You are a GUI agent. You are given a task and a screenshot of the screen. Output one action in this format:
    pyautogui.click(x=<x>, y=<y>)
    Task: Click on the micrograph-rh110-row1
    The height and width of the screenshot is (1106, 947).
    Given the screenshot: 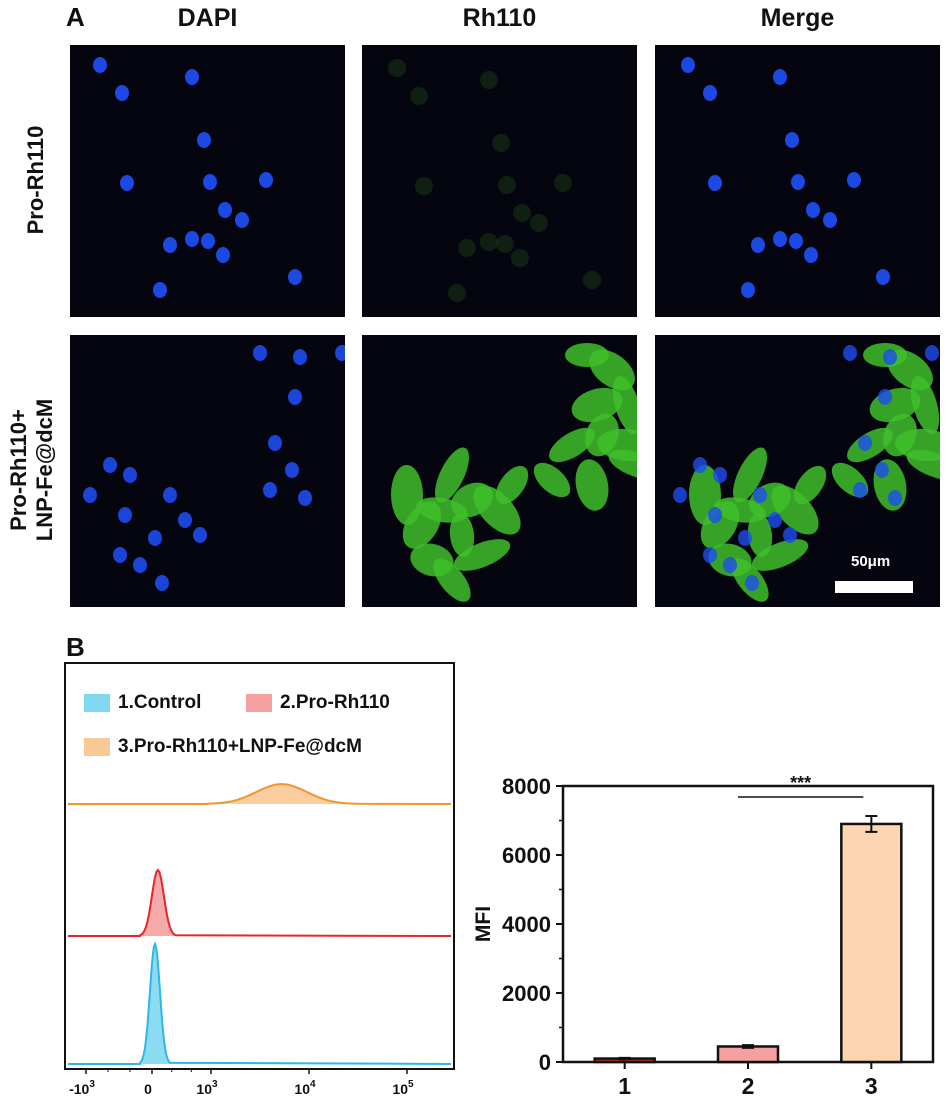 What is the action you would take?
    pyautogui.click(x=499, y=181)
    